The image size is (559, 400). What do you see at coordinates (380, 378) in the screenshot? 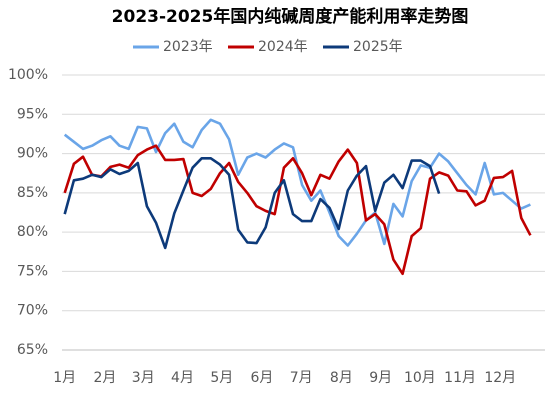
I see `x-tick-label: 9月` at bounding box center [380, 378].